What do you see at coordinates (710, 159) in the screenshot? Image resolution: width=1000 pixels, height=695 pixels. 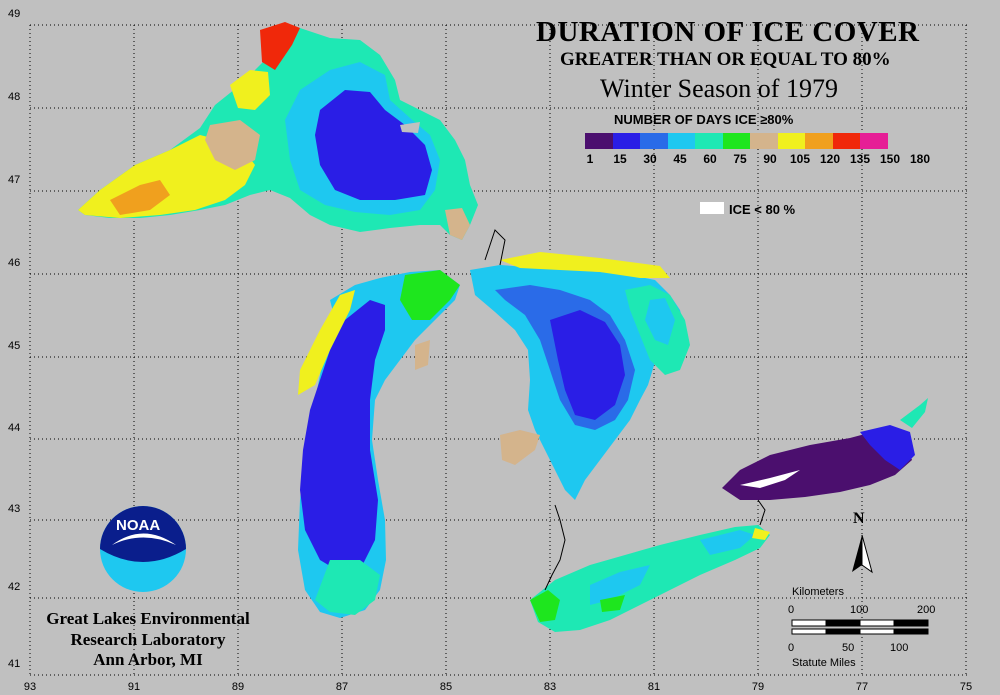 I see `legend-tick: 60` at bounding box center [710, 159].